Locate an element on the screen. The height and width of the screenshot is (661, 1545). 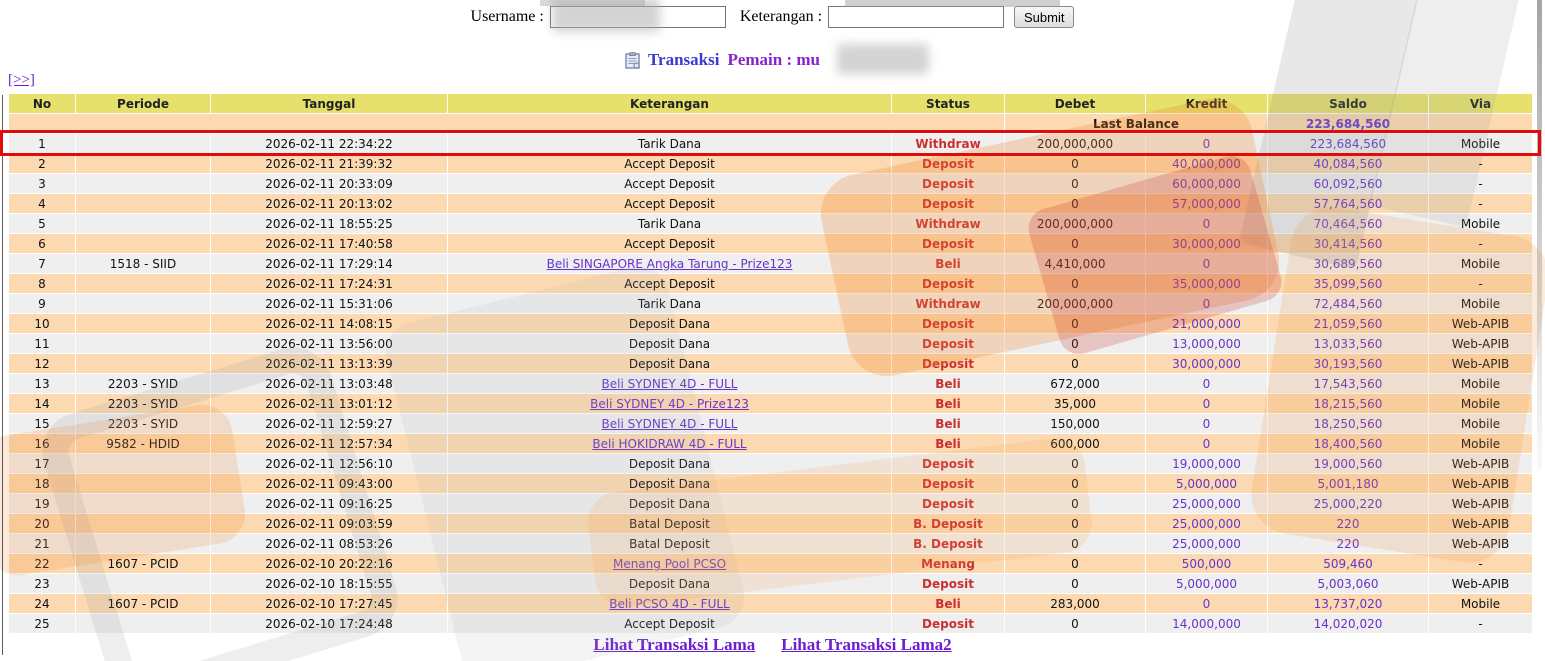
cell-debet: 600,000 is located at coordinates (1075, 443).